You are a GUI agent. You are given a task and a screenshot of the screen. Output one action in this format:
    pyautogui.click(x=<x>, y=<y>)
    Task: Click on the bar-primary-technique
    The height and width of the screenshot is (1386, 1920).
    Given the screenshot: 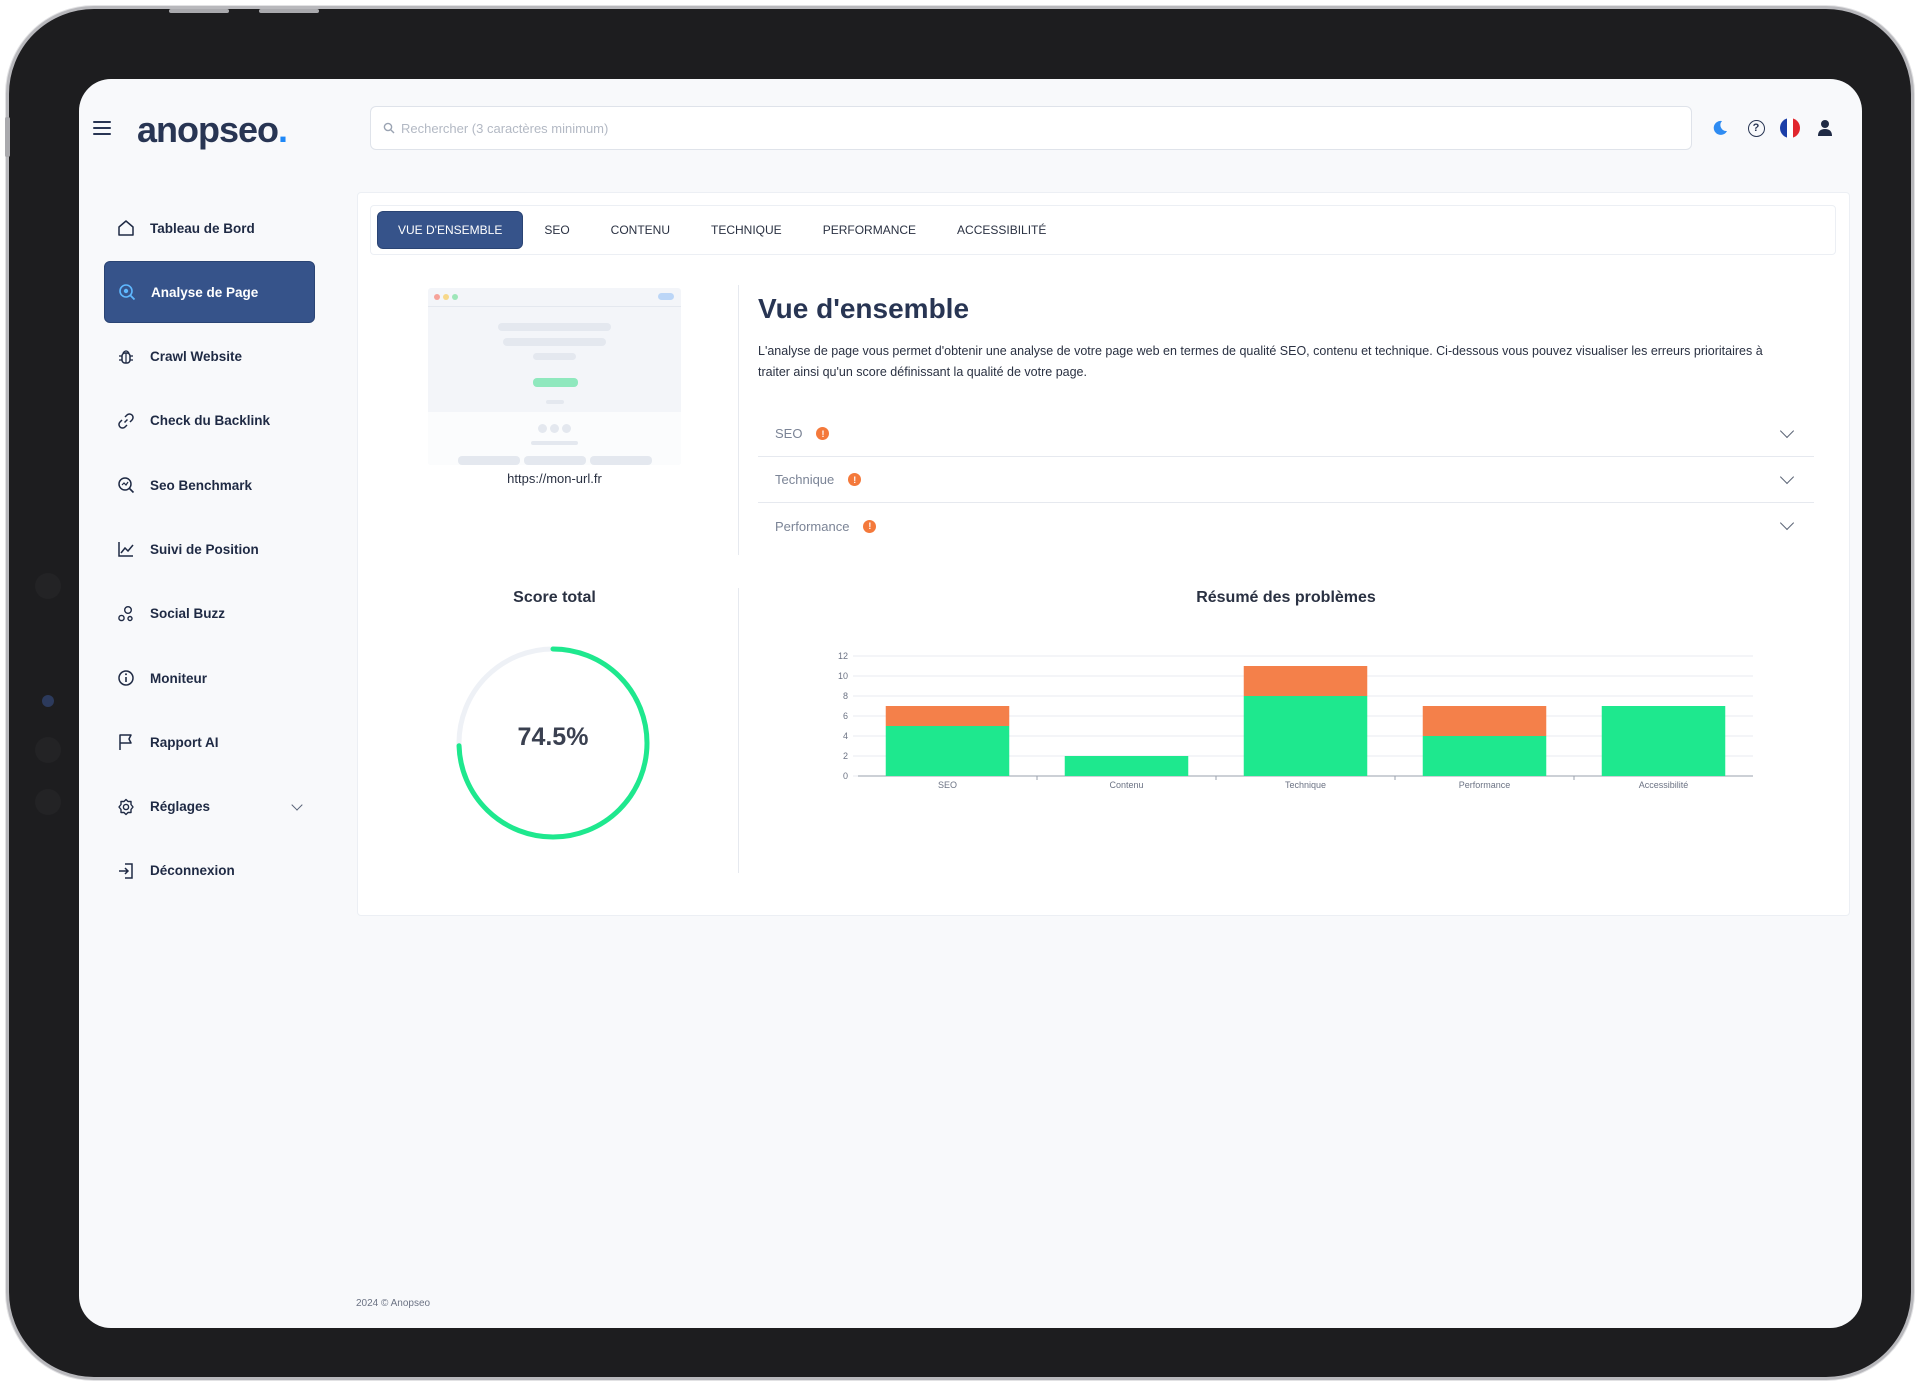 What is the action you would take?
    pyautogui.click(x=1305, y=736)
    